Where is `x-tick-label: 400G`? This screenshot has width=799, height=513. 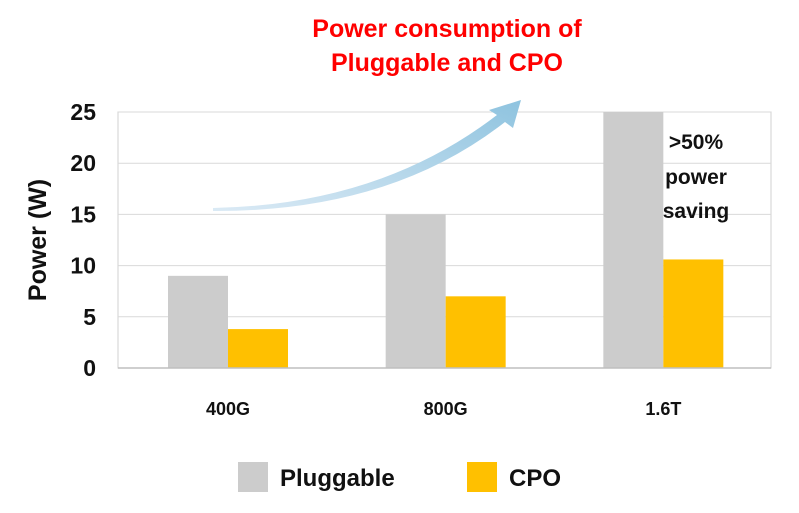 x-tick-label: 400G is located at coordinates (228, 409).